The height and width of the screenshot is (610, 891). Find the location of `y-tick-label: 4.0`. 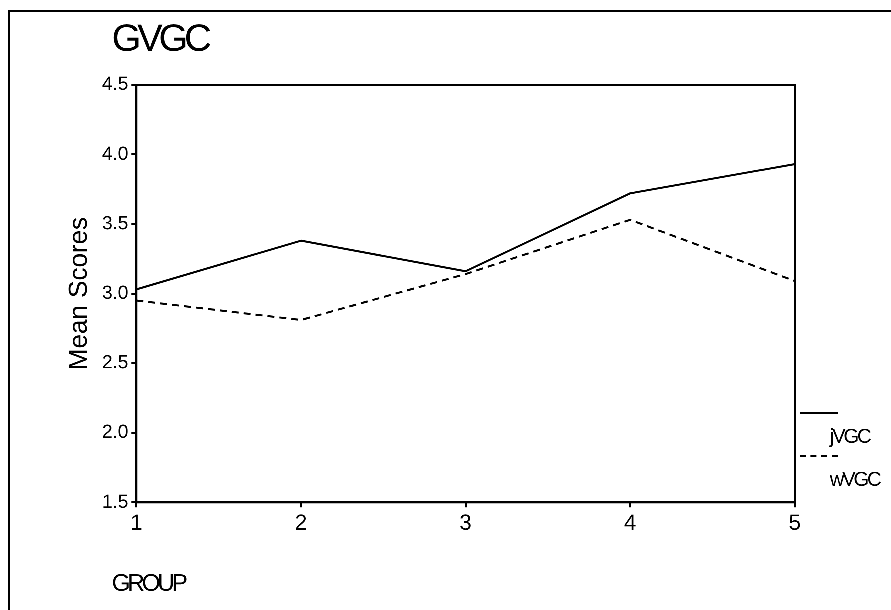

y-tick-label: 4.0 is located at coordinates (115, 154).